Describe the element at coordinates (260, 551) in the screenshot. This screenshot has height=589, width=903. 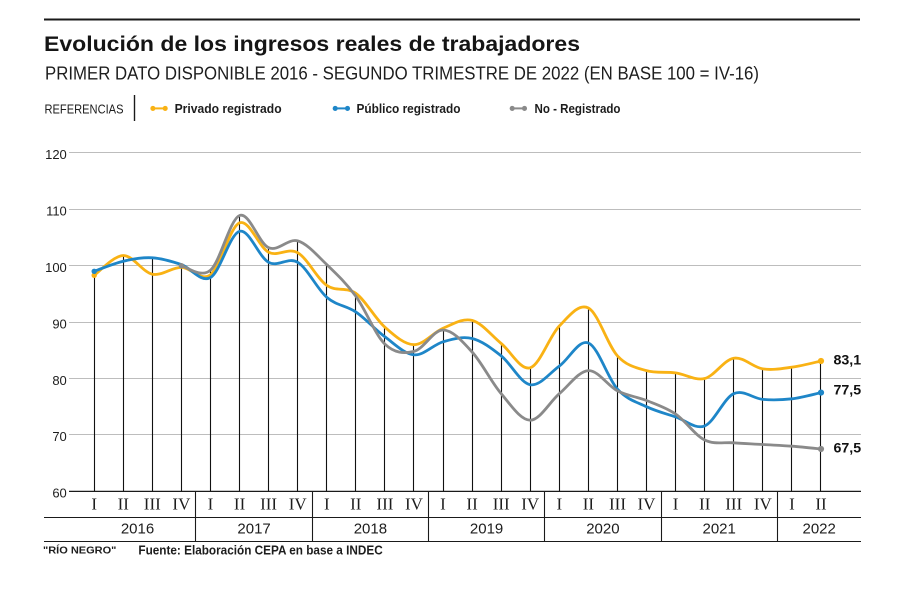
I see `svg-text:Fuente: Elaboración CEPA en ba: Fuente: Elaboración CEPA en base a INDEC` at that location.